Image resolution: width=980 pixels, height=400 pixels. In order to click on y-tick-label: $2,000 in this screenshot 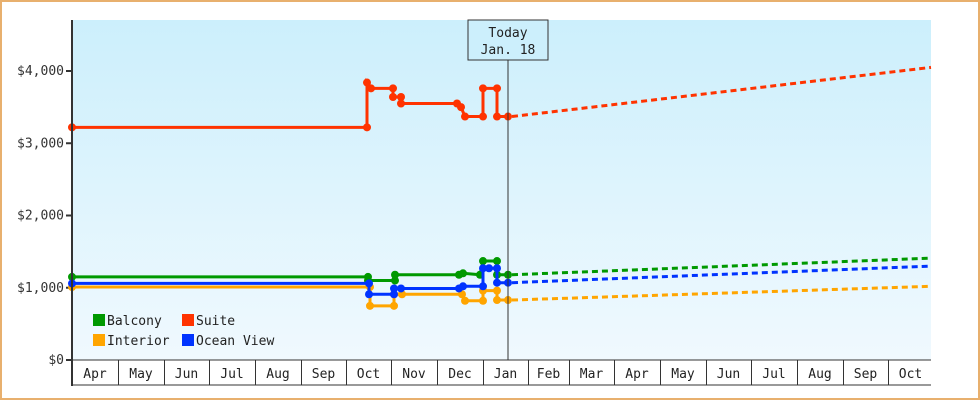, I will do `click(40, 216)`.